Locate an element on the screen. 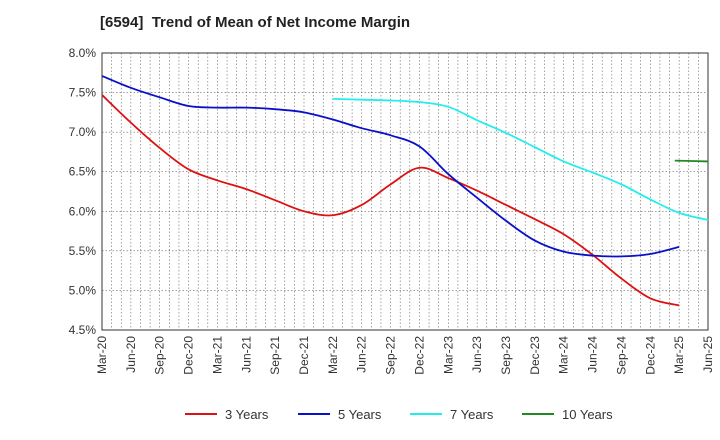 Image resolution: width=720 pixels, height=440 pixels. y-tick-label: 7.5% is located at coordinates (83, 93).